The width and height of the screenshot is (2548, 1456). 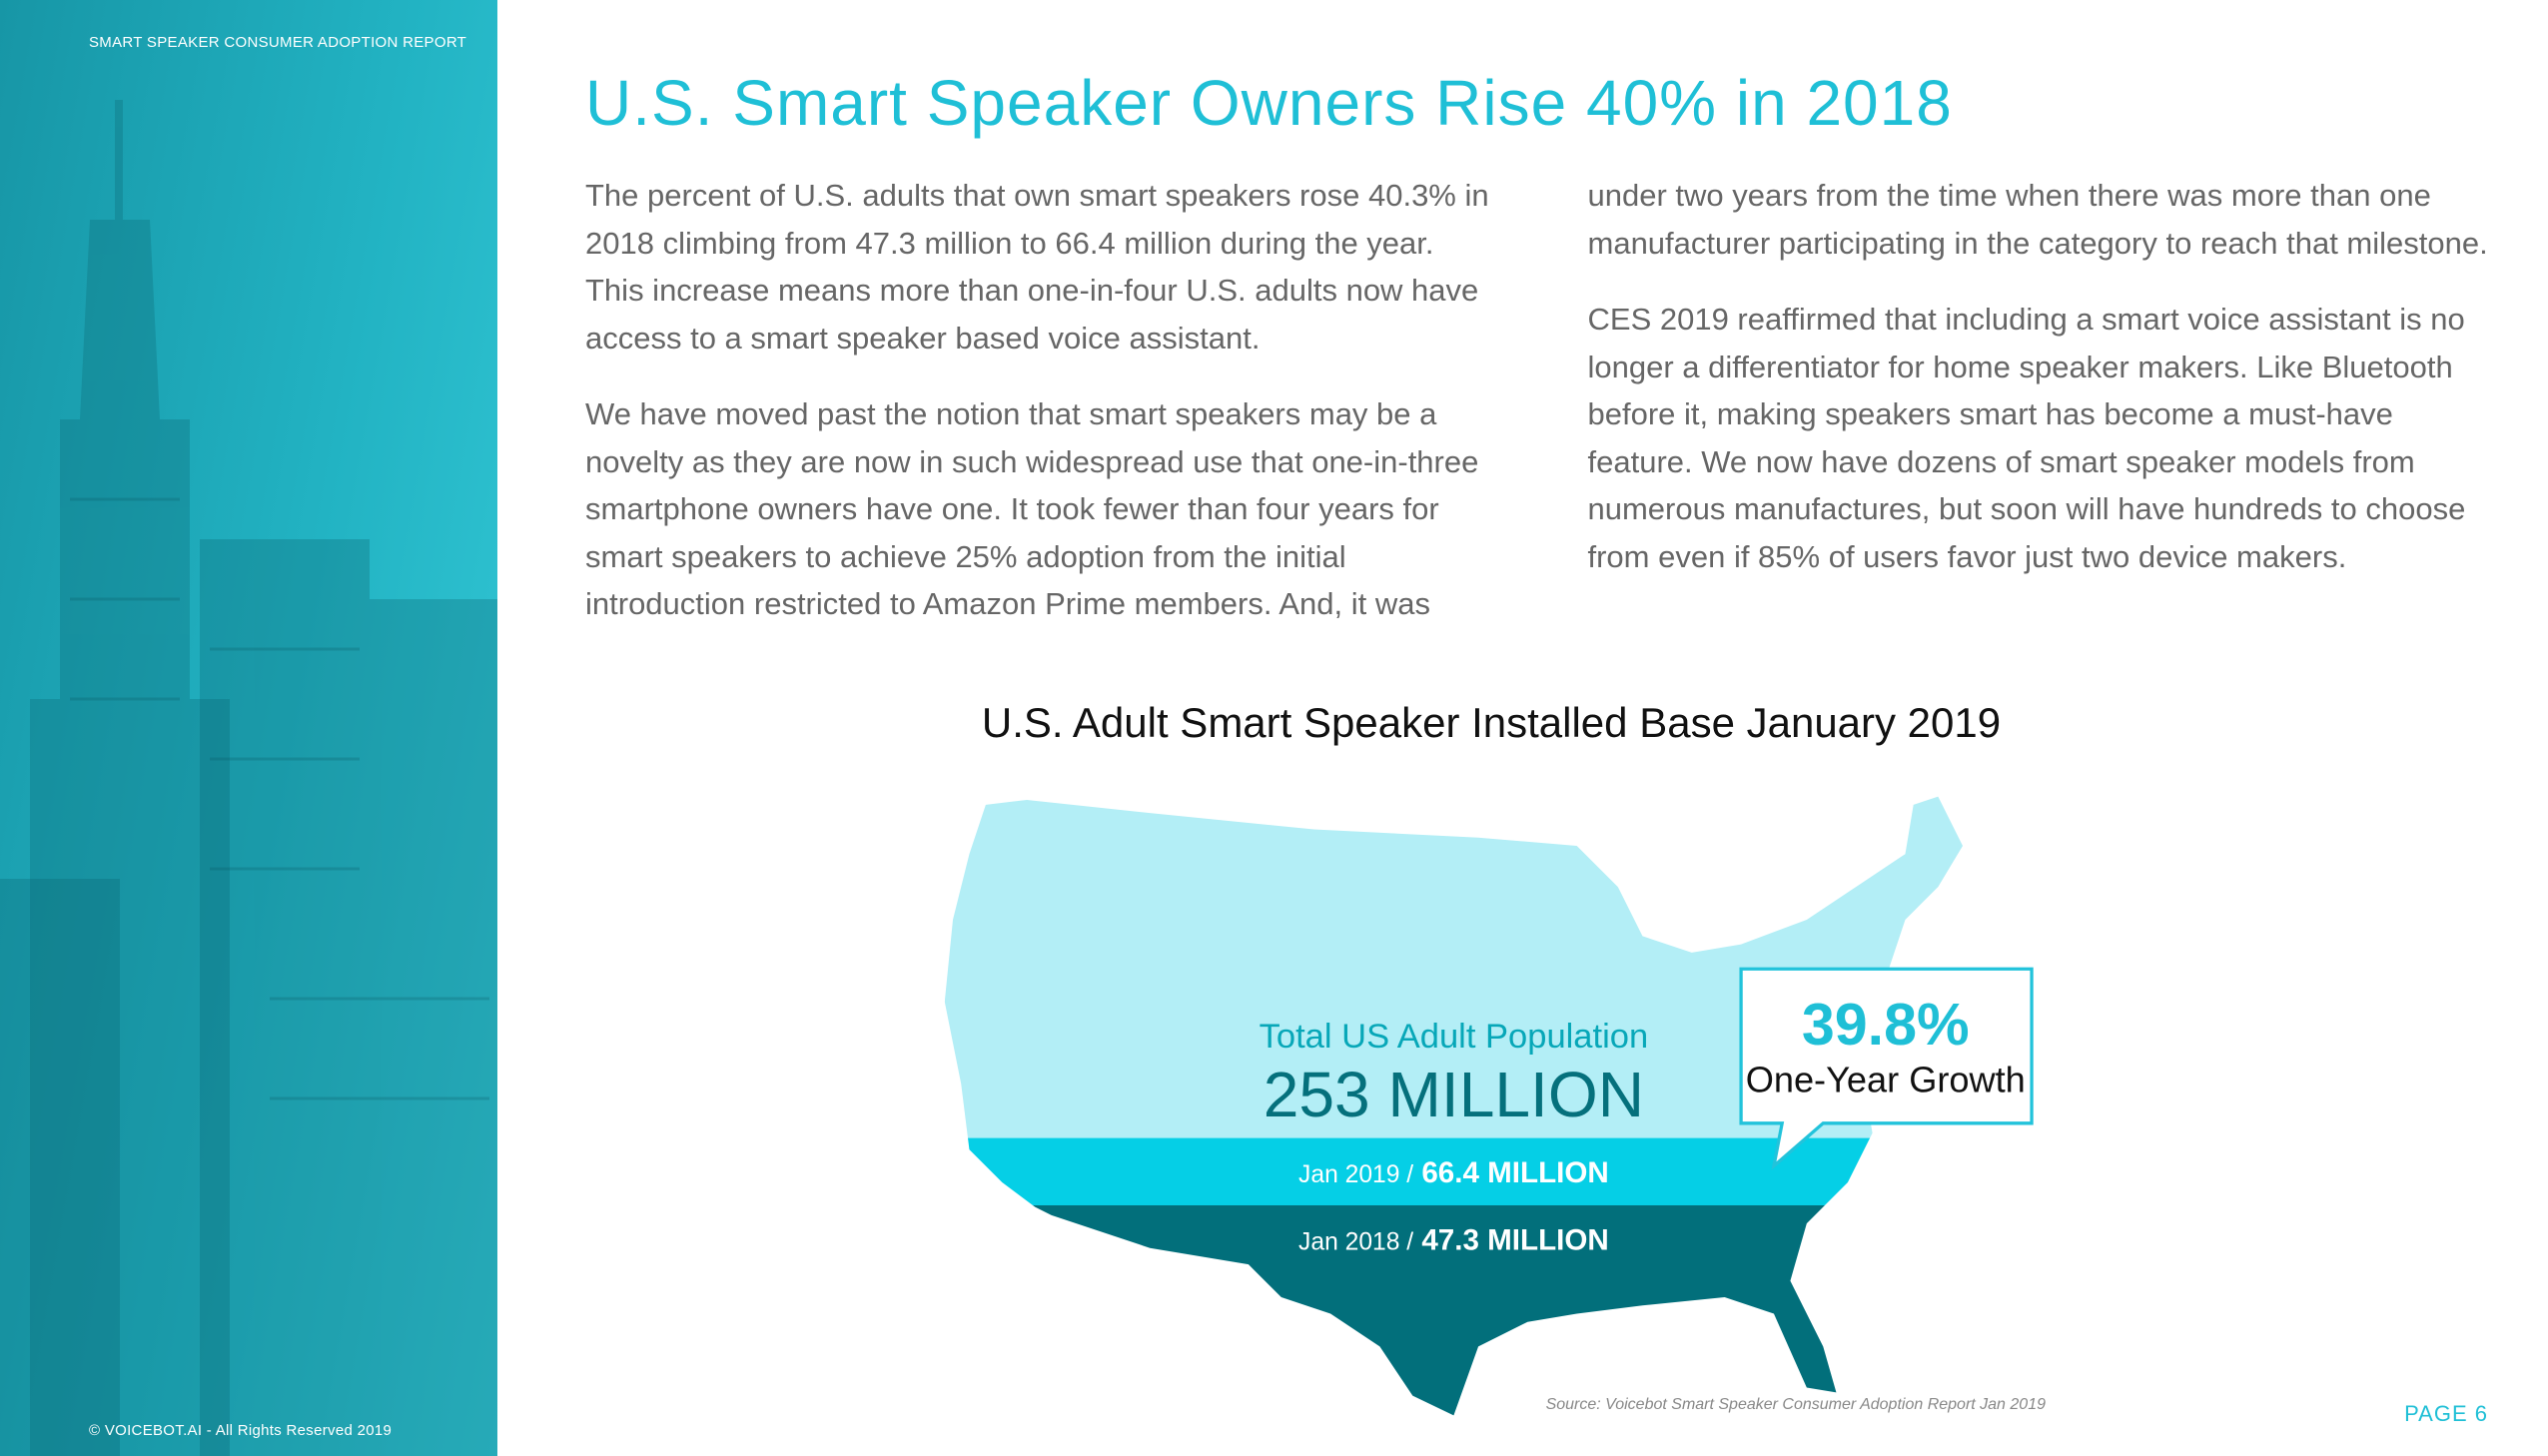 What do you see at coordinates (1455, 1037) in the screenshot?
I see `population-label: Total US Adult Population` at bounding box center [1455, 1037].